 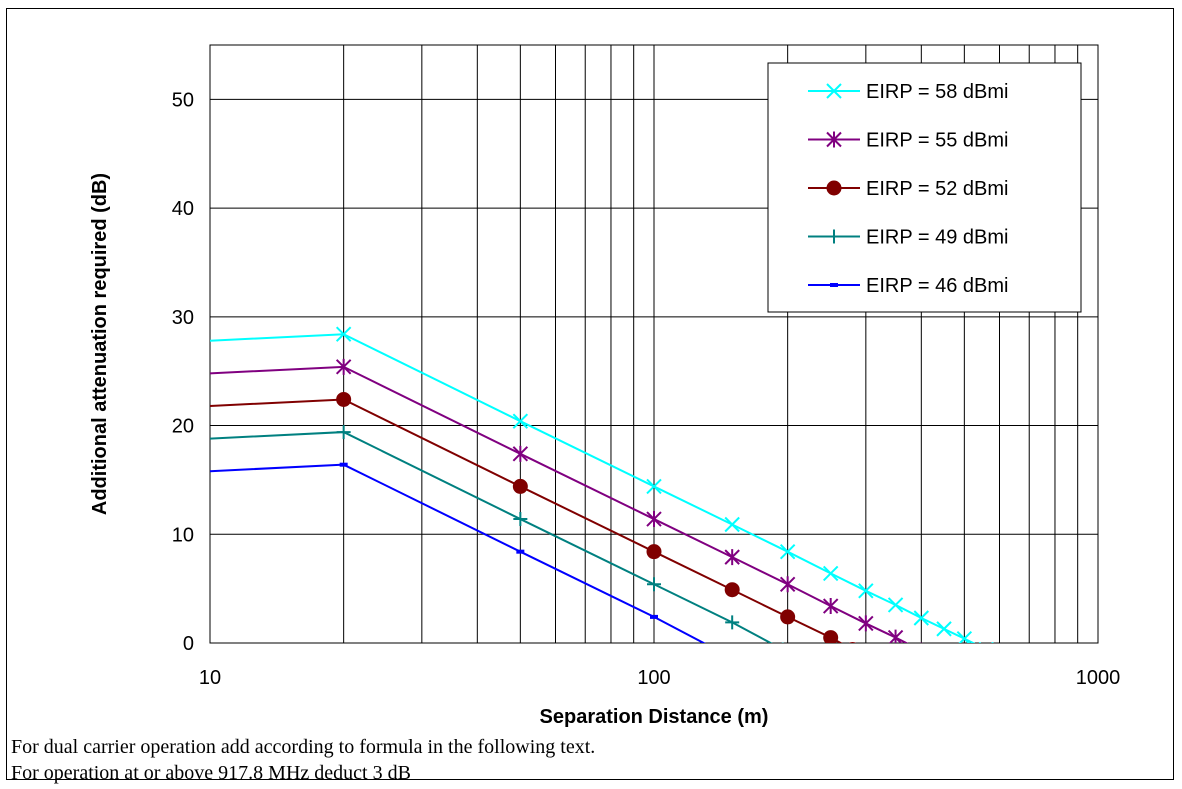 What do you see at coordinates (654, 717) in the screenshot?
I see `x-axis-title: Separation Distance (m)` at bounding box center [654, 717].